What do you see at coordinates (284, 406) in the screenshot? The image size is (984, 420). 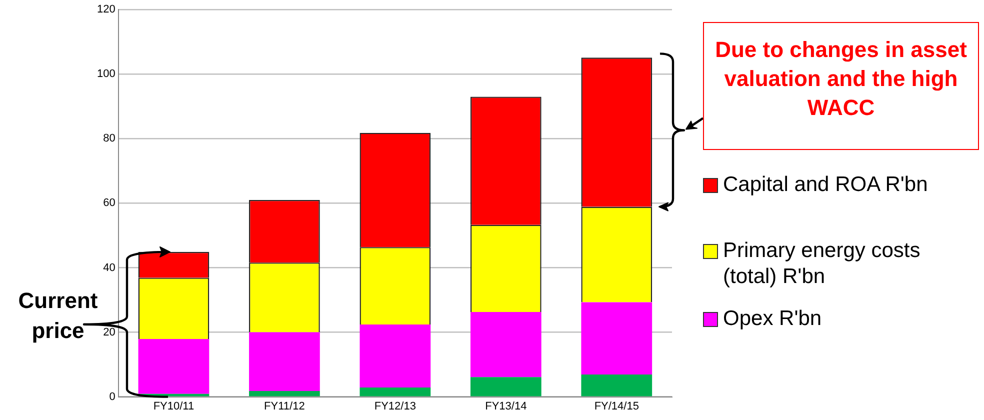 I see `x-tick-label: FY11/12` at bounding box center [284, 406].